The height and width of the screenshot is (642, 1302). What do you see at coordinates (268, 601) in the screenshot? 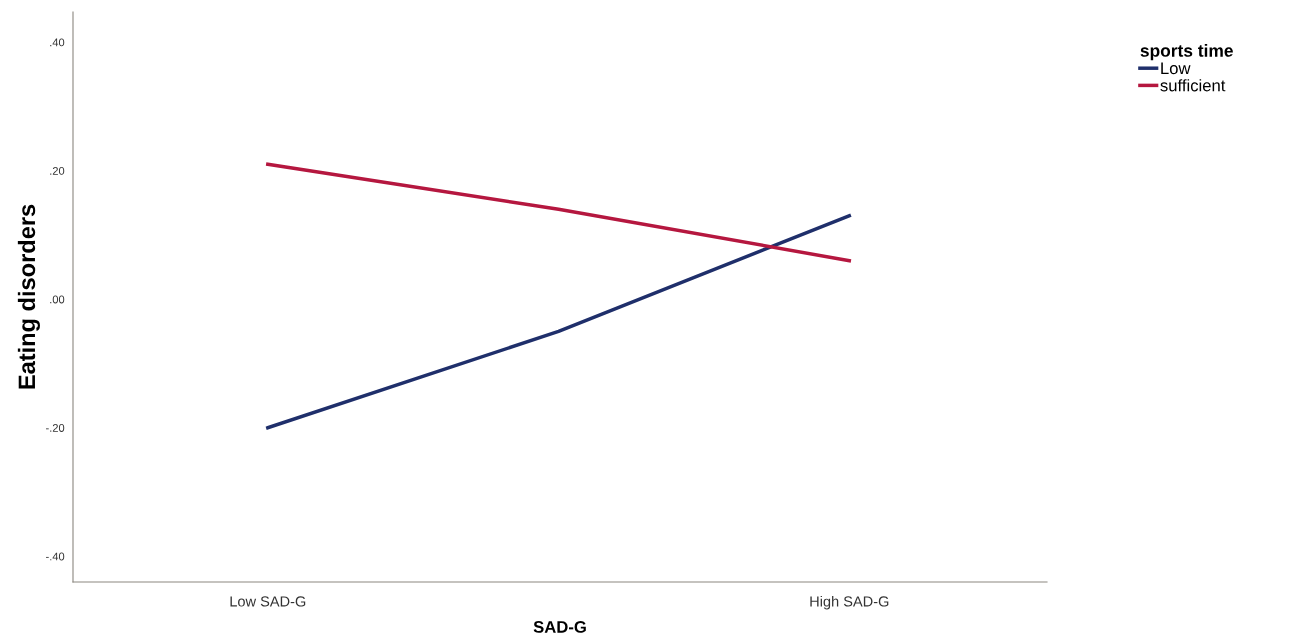
I see `x-tick-label: Low SAD-G` at bounding box center [268, 601].